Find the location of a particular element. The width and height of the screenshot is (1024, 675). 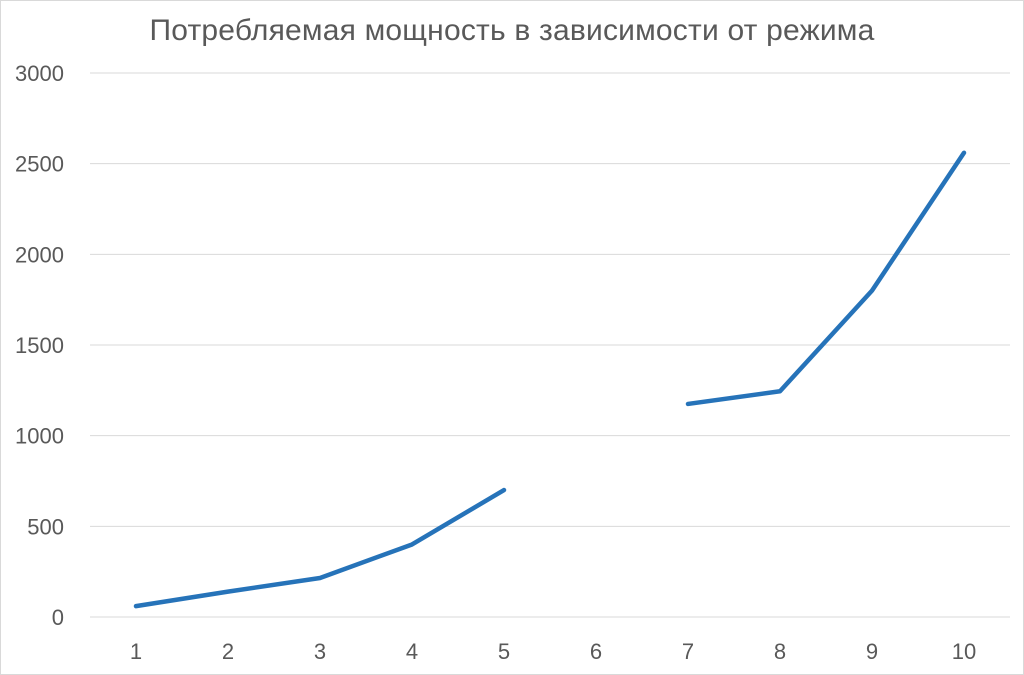

y-axis-tick-label: 2000 is located at coordinates (39, 254).